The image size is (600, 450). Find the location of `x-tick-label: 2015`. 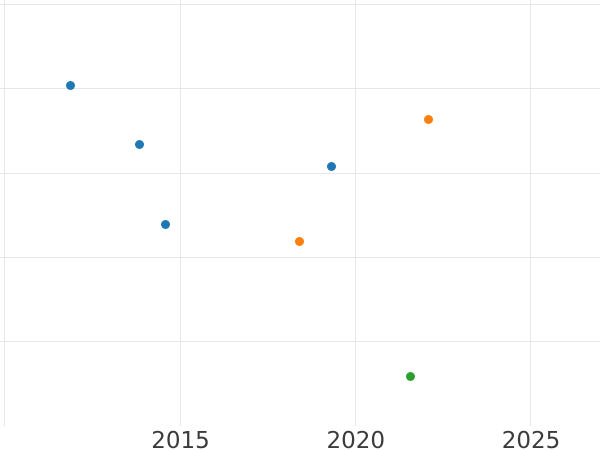

x-tick-label: 2015 is located at coordinates (180, 439).